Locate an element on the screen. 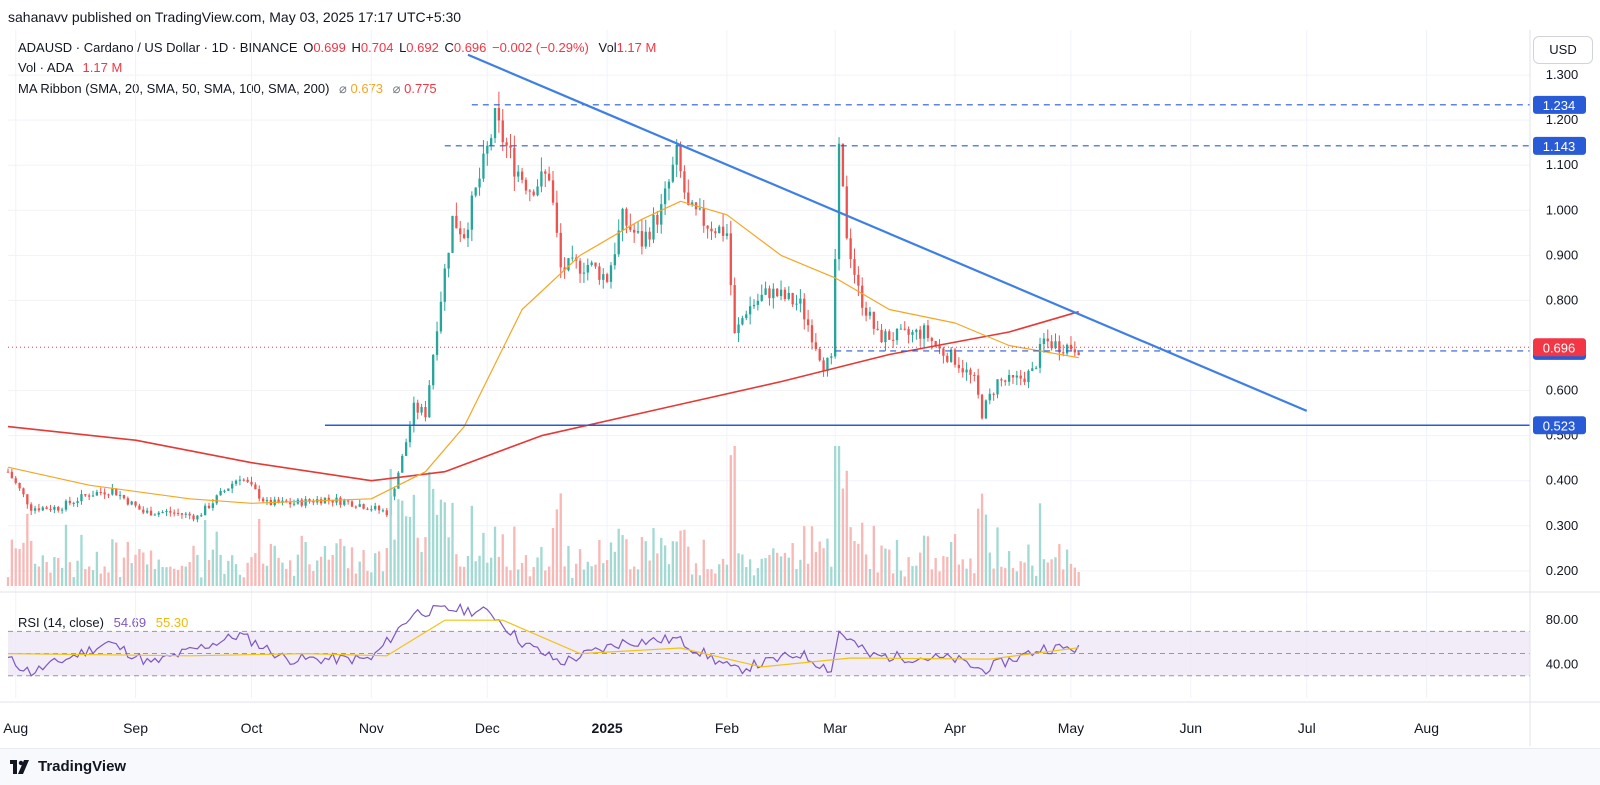 The height and width of the screenshot is (785, 1600). rsi-label: RSI (14, close) is located at coordinates (61, 622).